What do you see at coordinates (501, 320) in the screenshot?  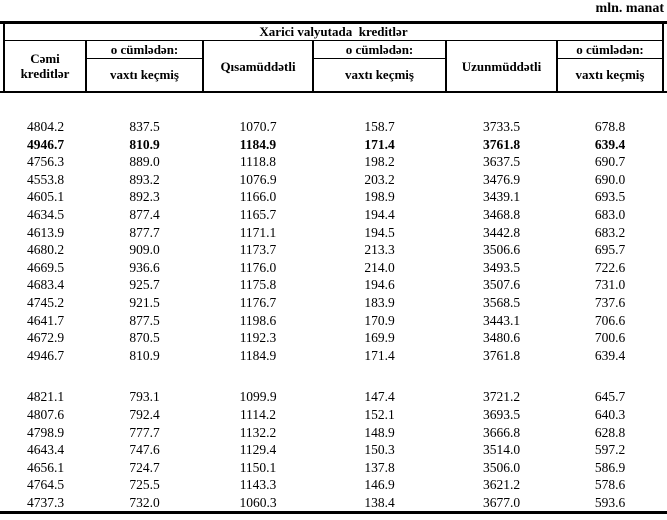 I see `cell-value: 3443.1` at bounding box center [501, 320].